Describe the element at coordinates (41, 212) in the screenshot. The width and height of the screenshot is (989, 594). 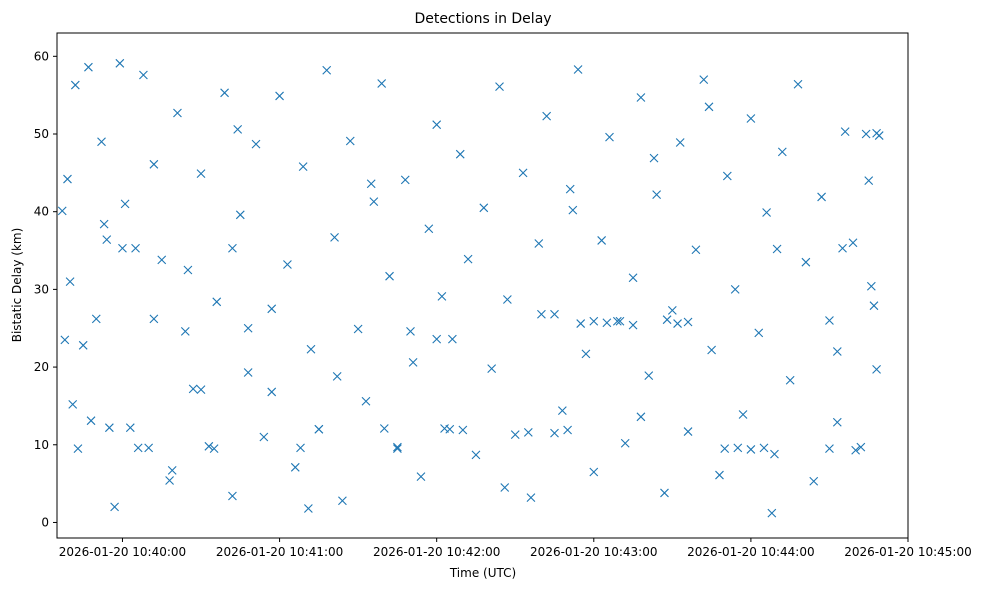
I see `y-tick-label: 40` at that location.